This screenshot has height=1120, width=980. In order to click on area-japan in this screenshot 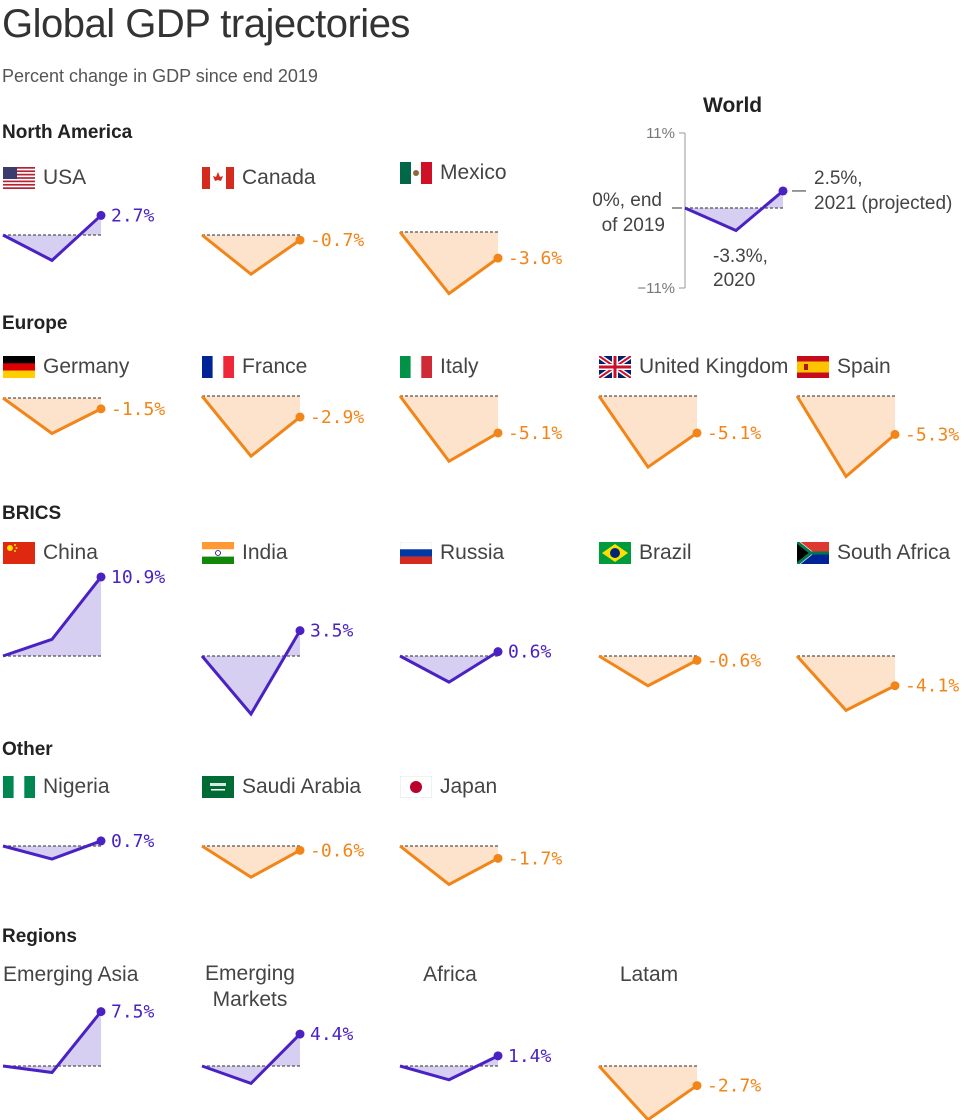, I will do `click(449, 865)`.